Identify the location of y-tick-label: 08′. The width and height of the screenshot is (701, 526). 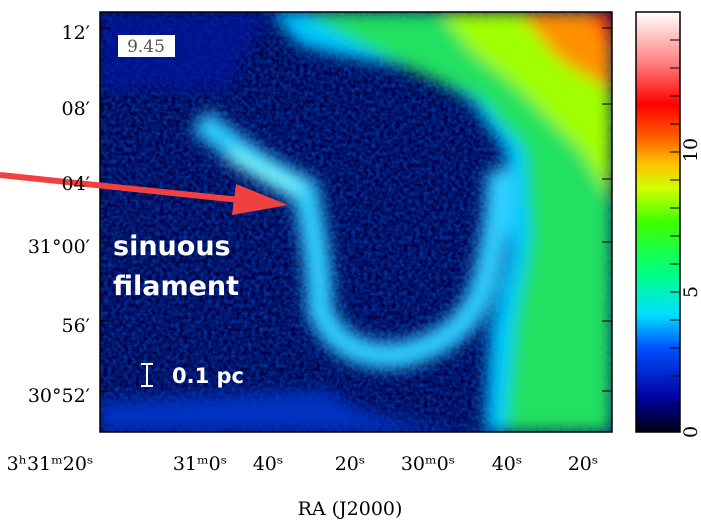
(76, 109).